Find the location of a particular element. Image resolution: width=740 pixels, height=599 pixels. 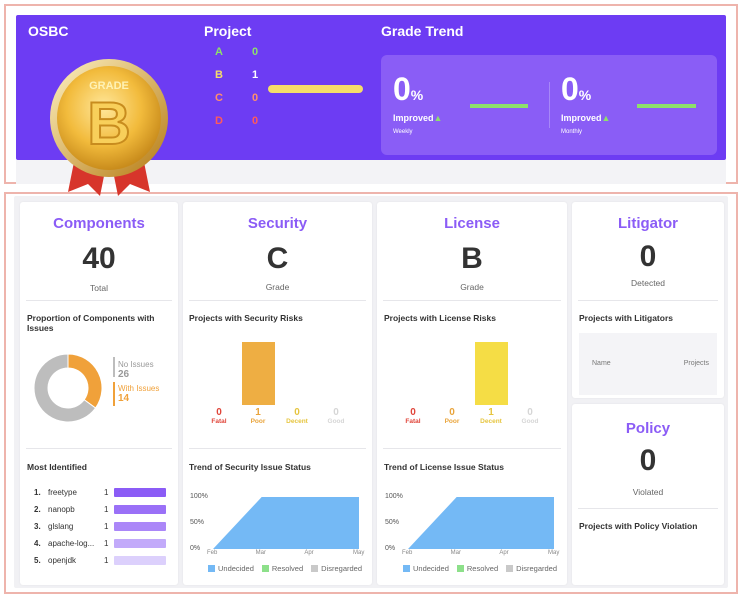

component-name: glslang is located at coordinates (61, 526).